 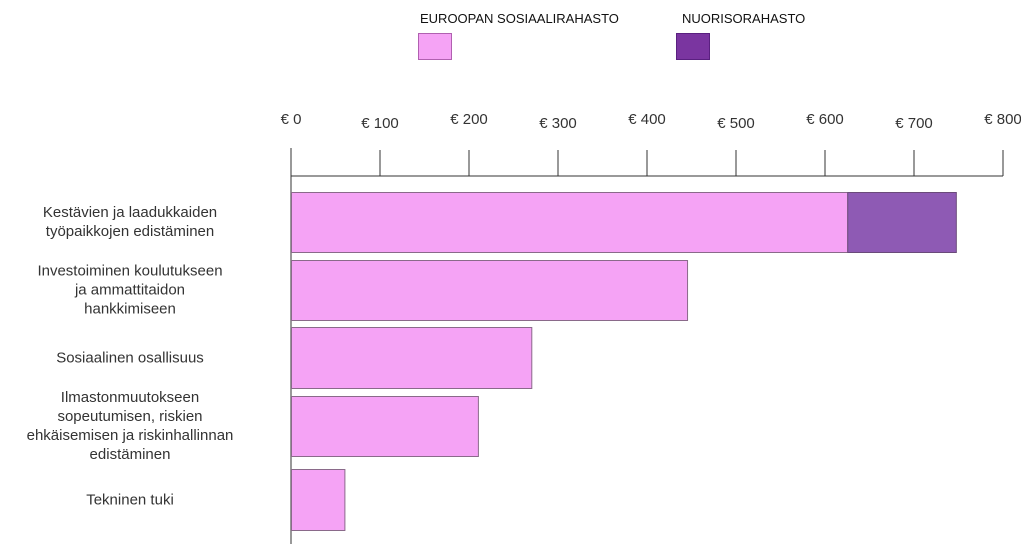 I want to click on category-label-line: ehkäisemisen ja riskinhallinnan, so click(x=130, y=435).